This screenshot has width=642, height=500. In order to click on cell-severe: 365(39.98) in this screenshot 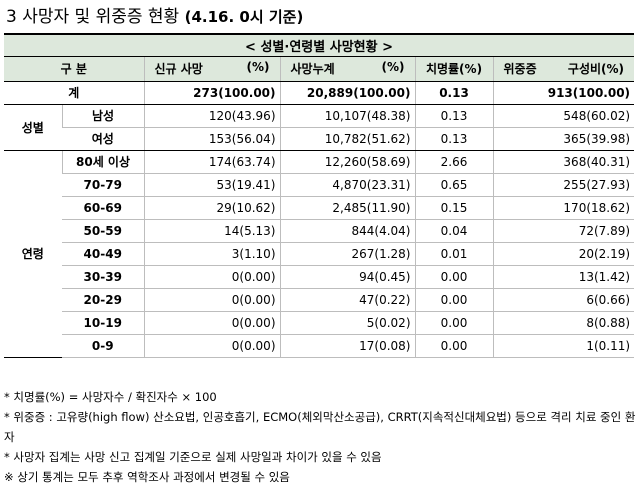, I will do `click(563, 139)`.